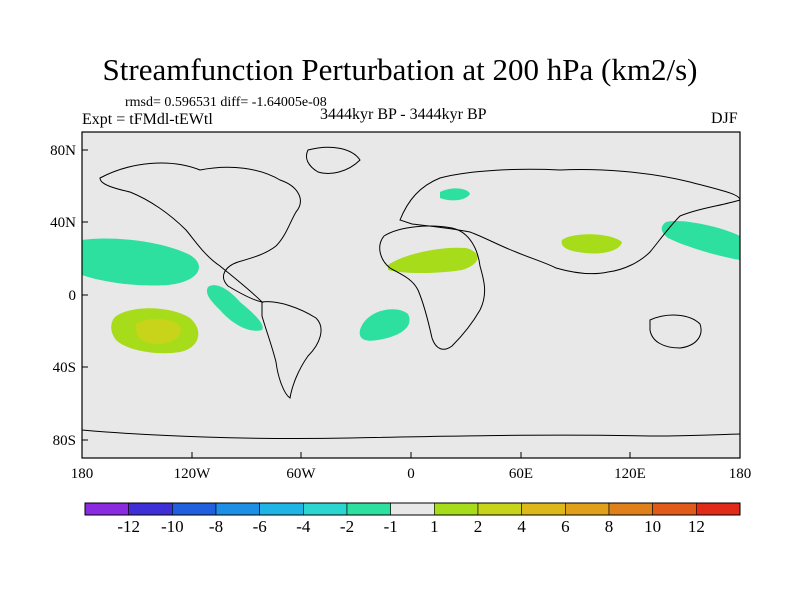  What do you see at coordinates (609, 526) in the screenshot?
I see `colorbar-label-11: 8` at bounding box center [609, 526].